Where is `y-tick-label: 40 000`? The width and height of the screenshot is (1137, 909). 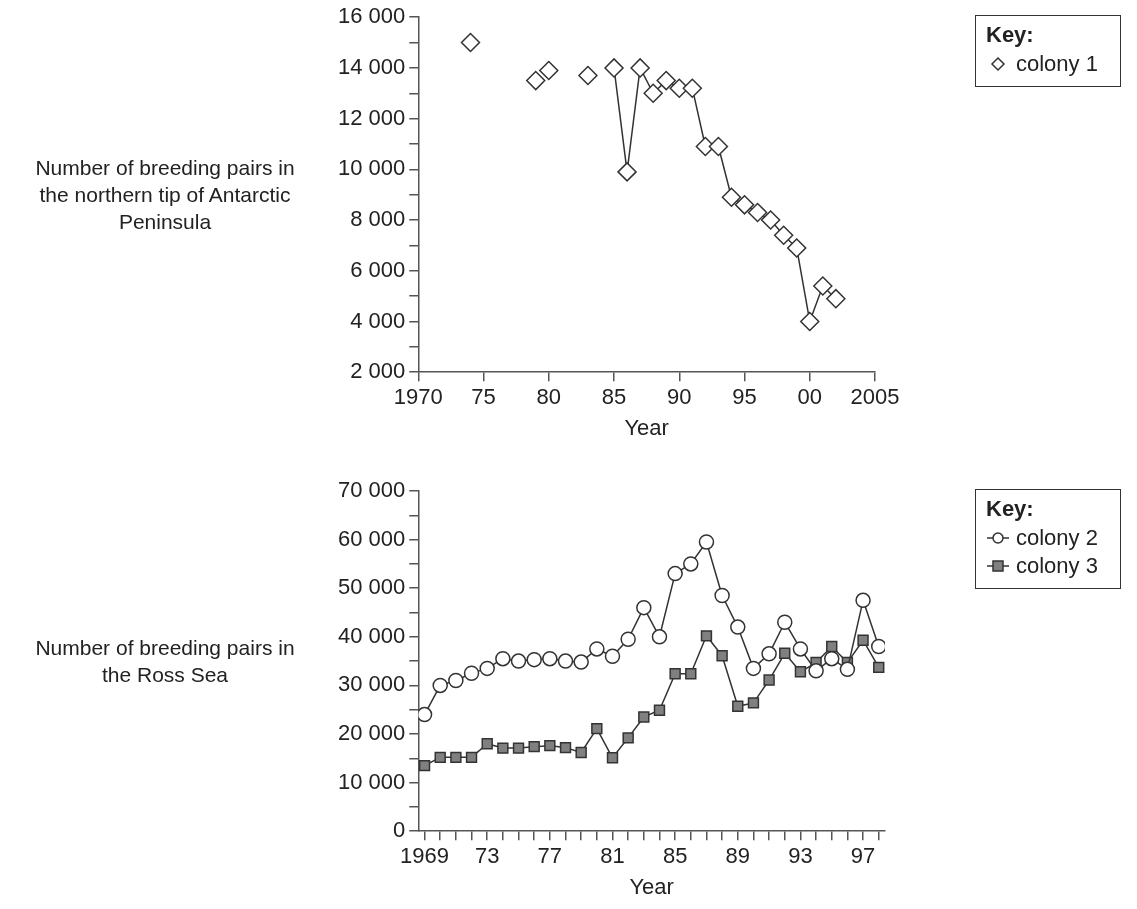
y-tick-label: 40 000 is located at coordinates (371, 635).